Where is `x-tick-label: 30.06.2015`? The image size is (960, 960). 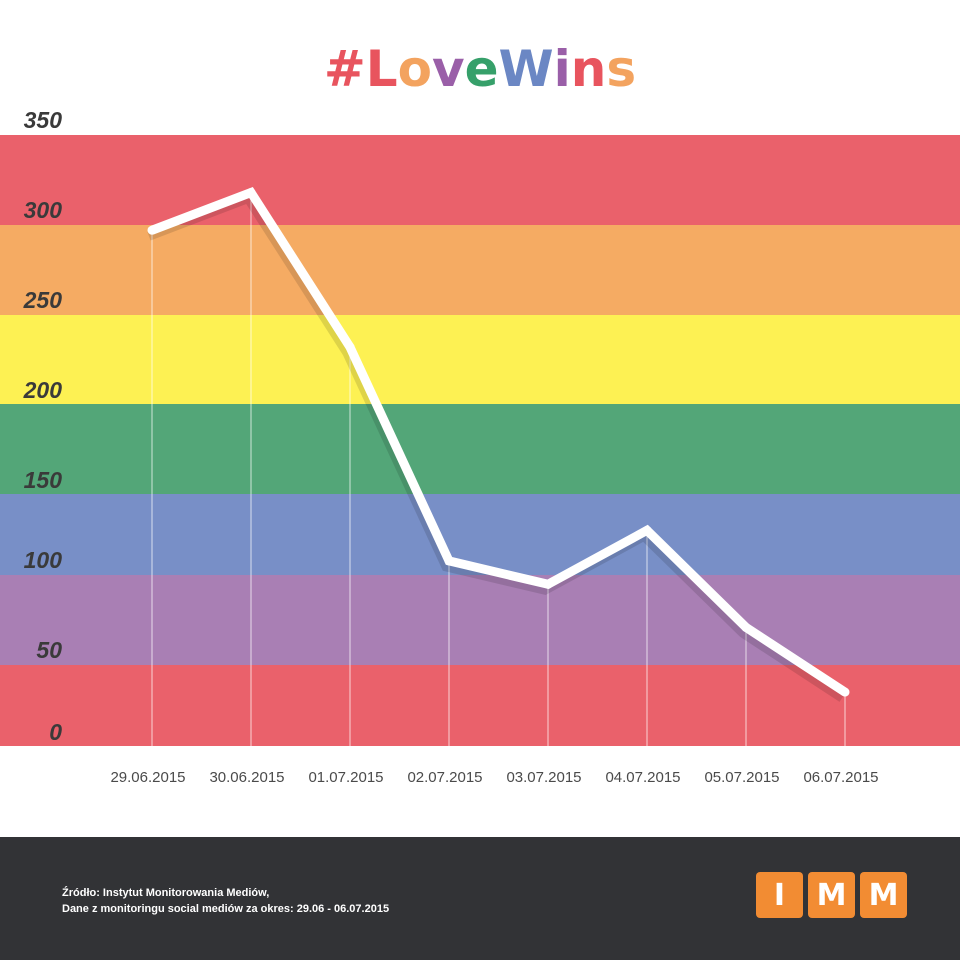 x-tick-label: 30.06.2015 is located at coordinates (246, 777).